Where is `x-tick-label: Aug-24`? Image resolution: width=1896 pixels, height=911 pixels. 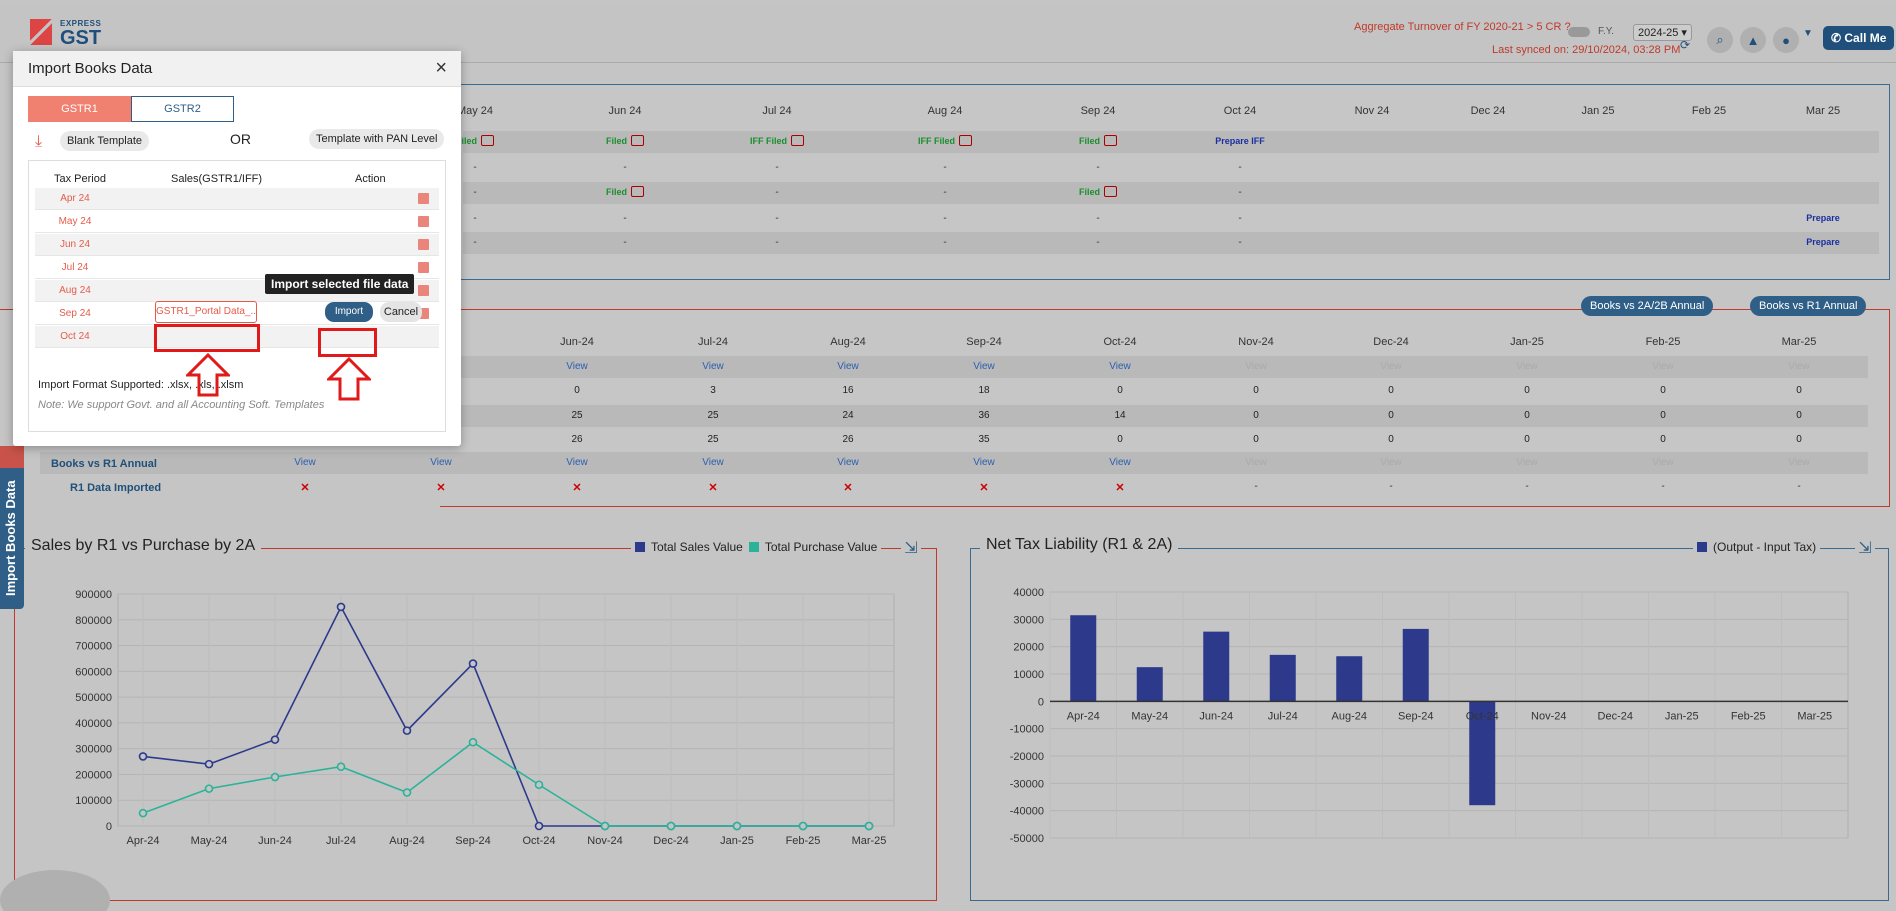 x-tick-label: Aug-24 is located at coordinates (406, 841).